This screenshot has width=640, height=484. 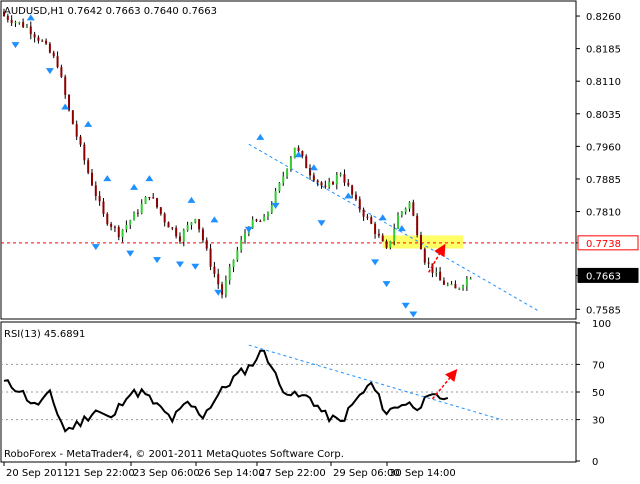 What do you see at coordinates (226, 391) in the screenshot?
I see `rsi-line` at bounding box center [226, 391].